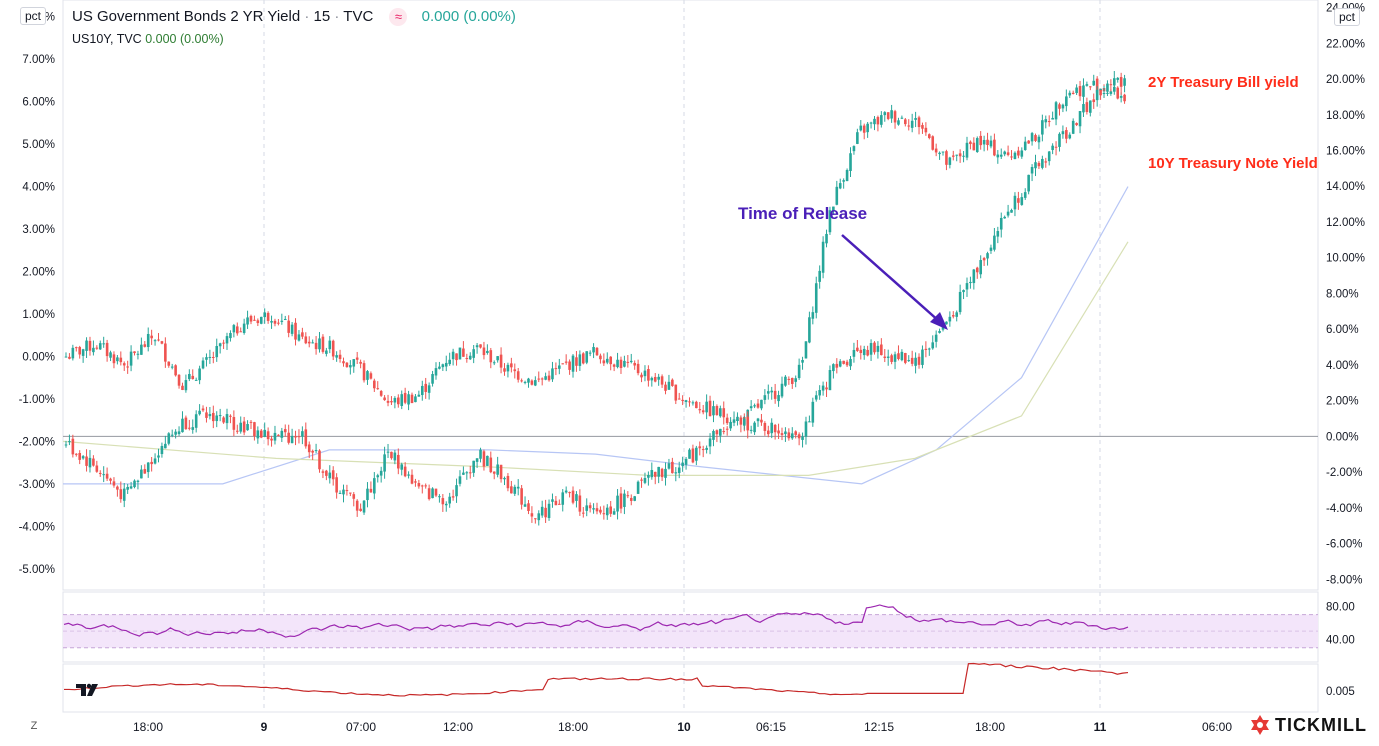  Describe the element at coordinates (1345, 44) in the screenshot. I see `right-tick-label: 22.00%` at that location.